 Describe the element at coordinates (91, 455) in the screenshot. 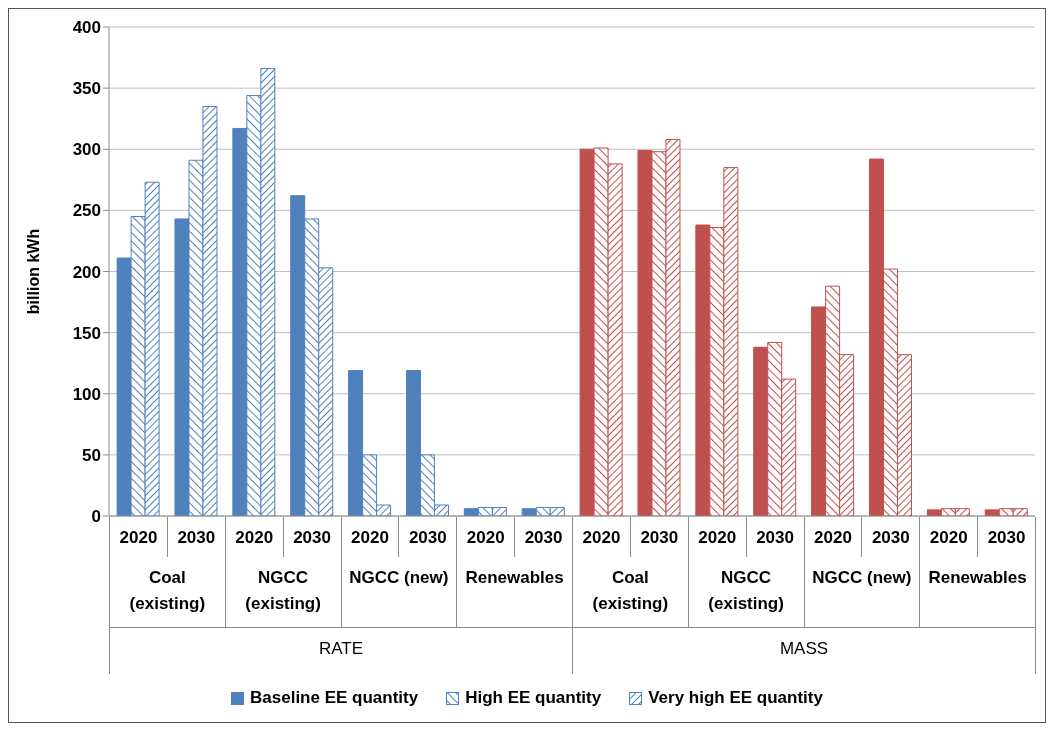

I see `y-tick-label: 50` at that location.